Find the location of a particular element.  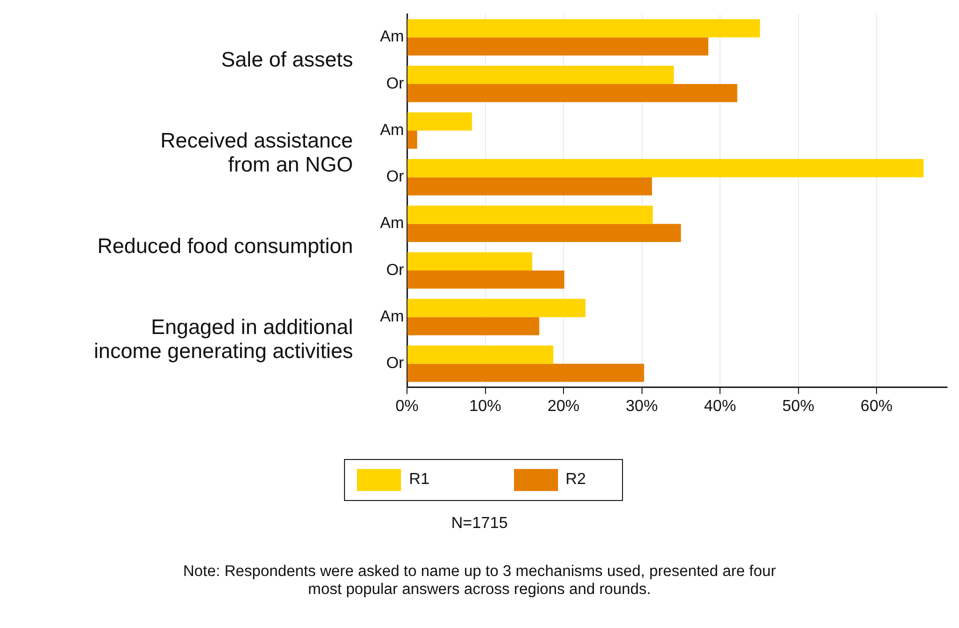

text: Reduced food consumption is located at coordinates (225, 246).